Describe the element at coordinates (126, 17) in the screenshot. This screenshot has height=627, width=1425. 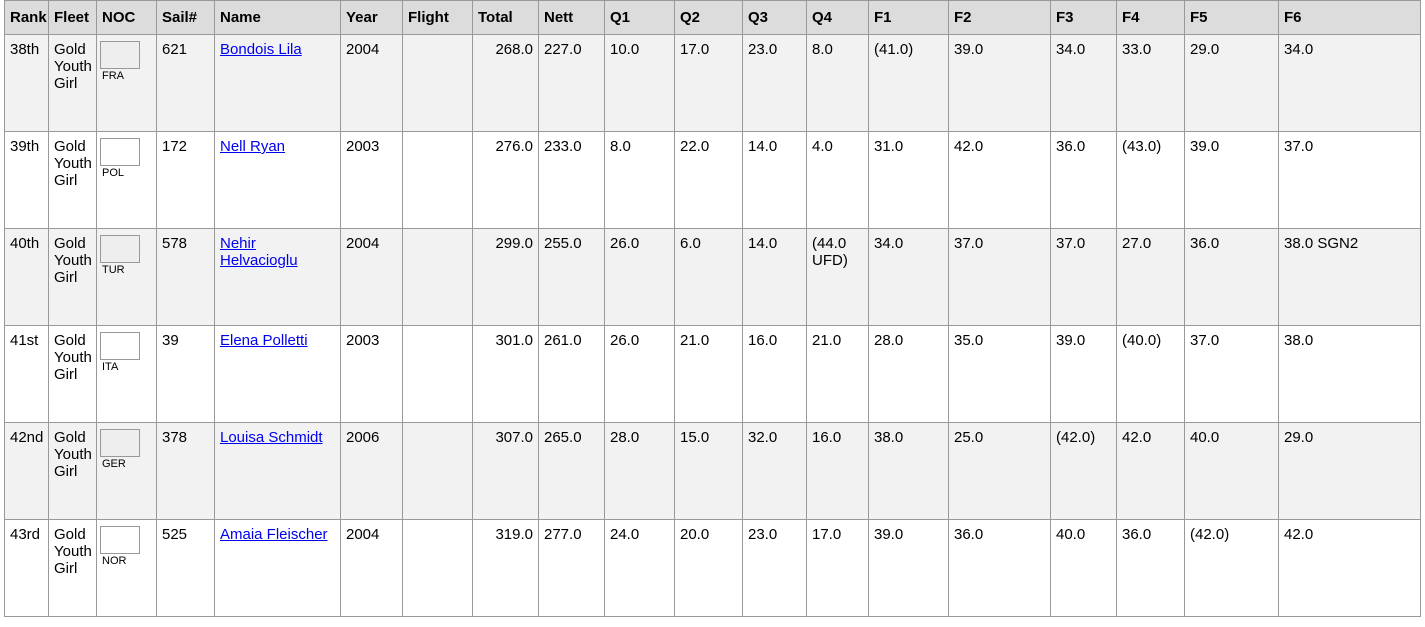
I see `column-header: NOC` at that location.